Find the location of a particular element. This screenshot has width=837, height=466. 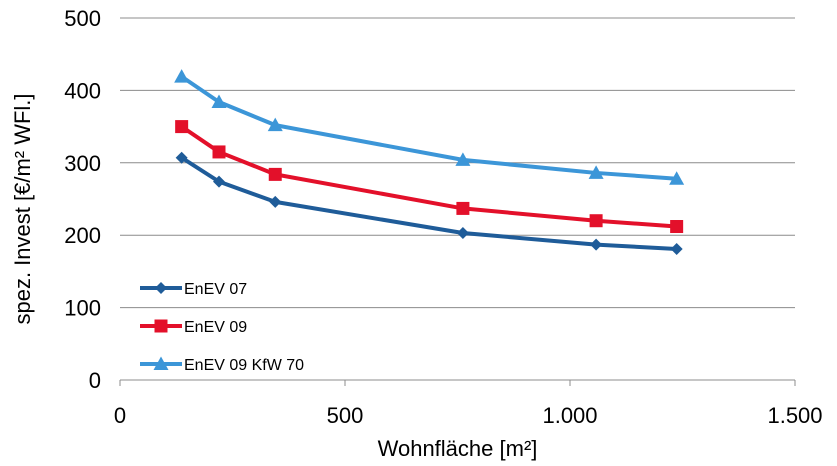

y-tick-label: 200 is located at coordinates (82, 235).